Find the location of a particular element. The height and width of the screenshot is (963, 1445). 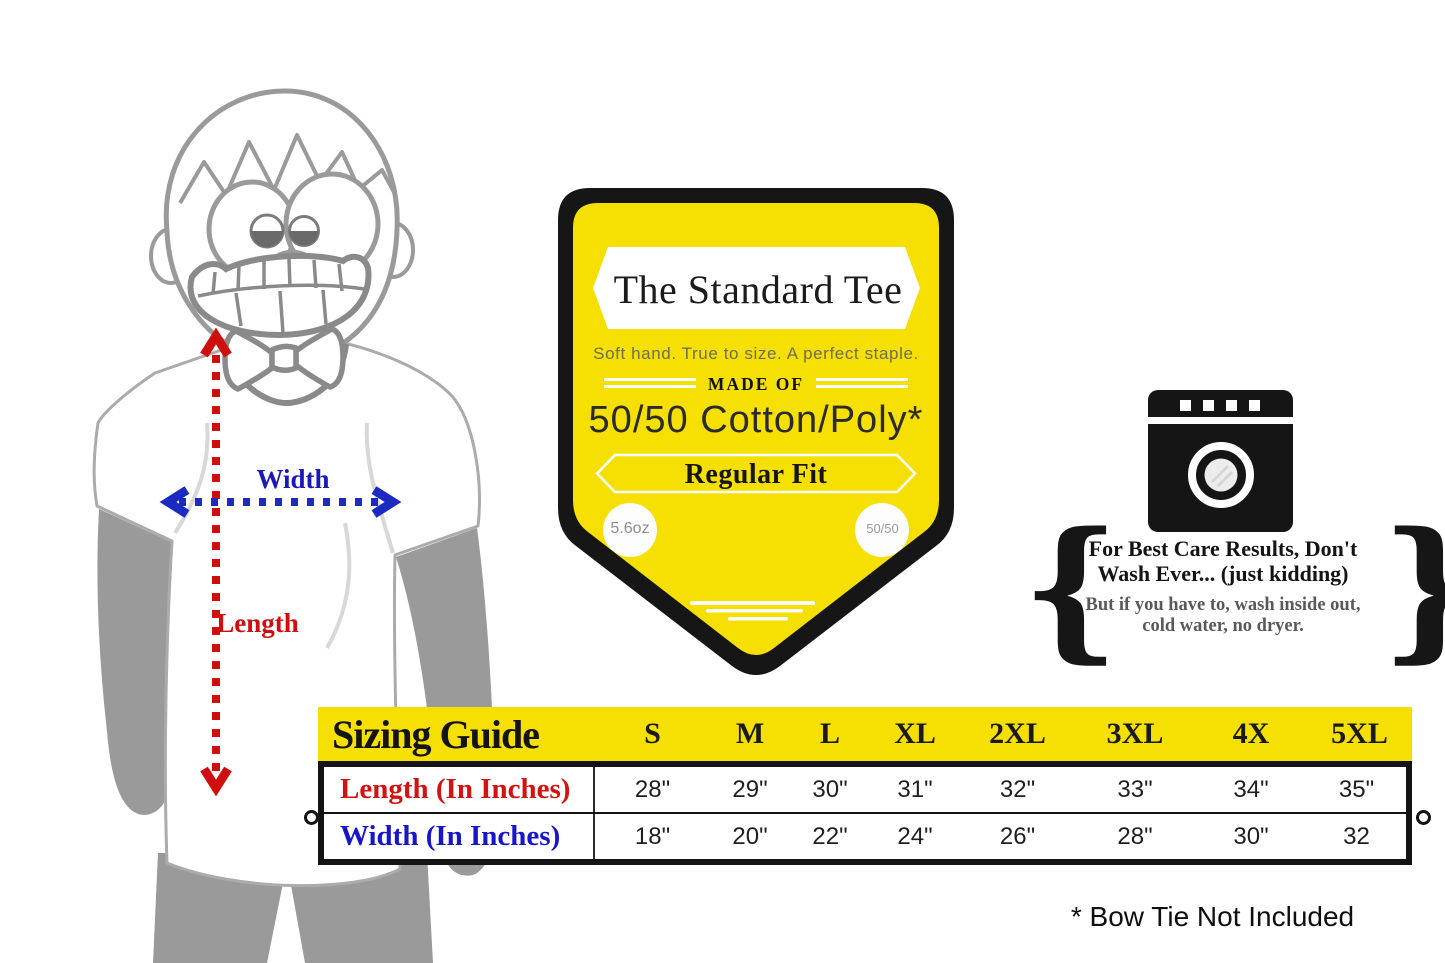

column-header-3xl: 3XL is located at coordinates (1135, 733).